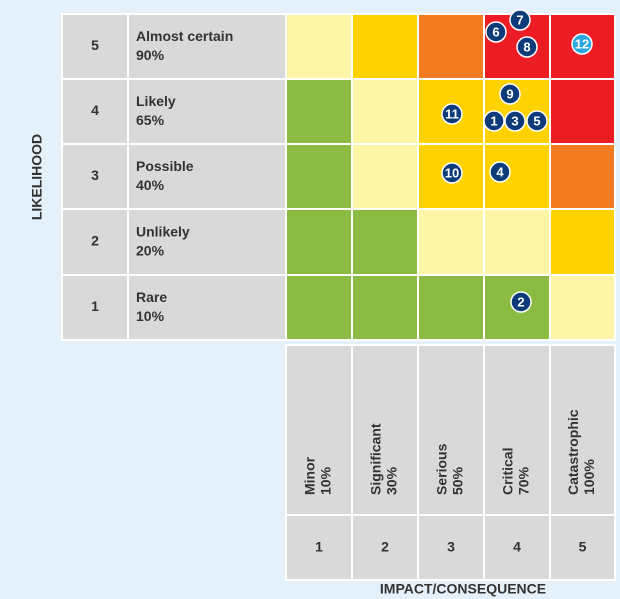 The image size is (620, 599). I want to click on likelihood-level: 4, so click(95, 110).